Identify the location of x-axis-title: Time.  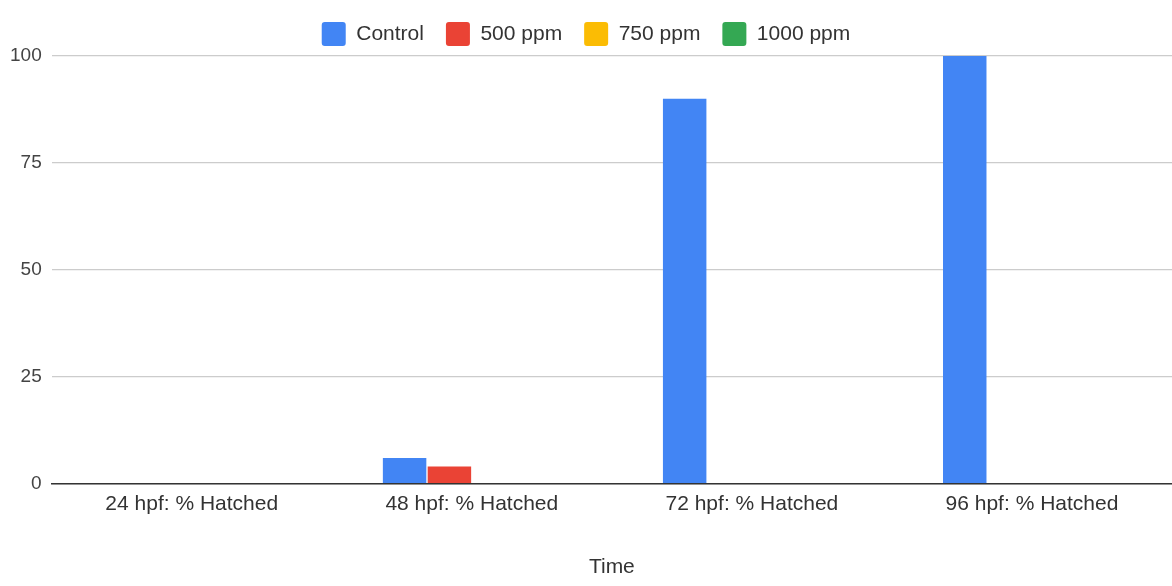
(611, 566).